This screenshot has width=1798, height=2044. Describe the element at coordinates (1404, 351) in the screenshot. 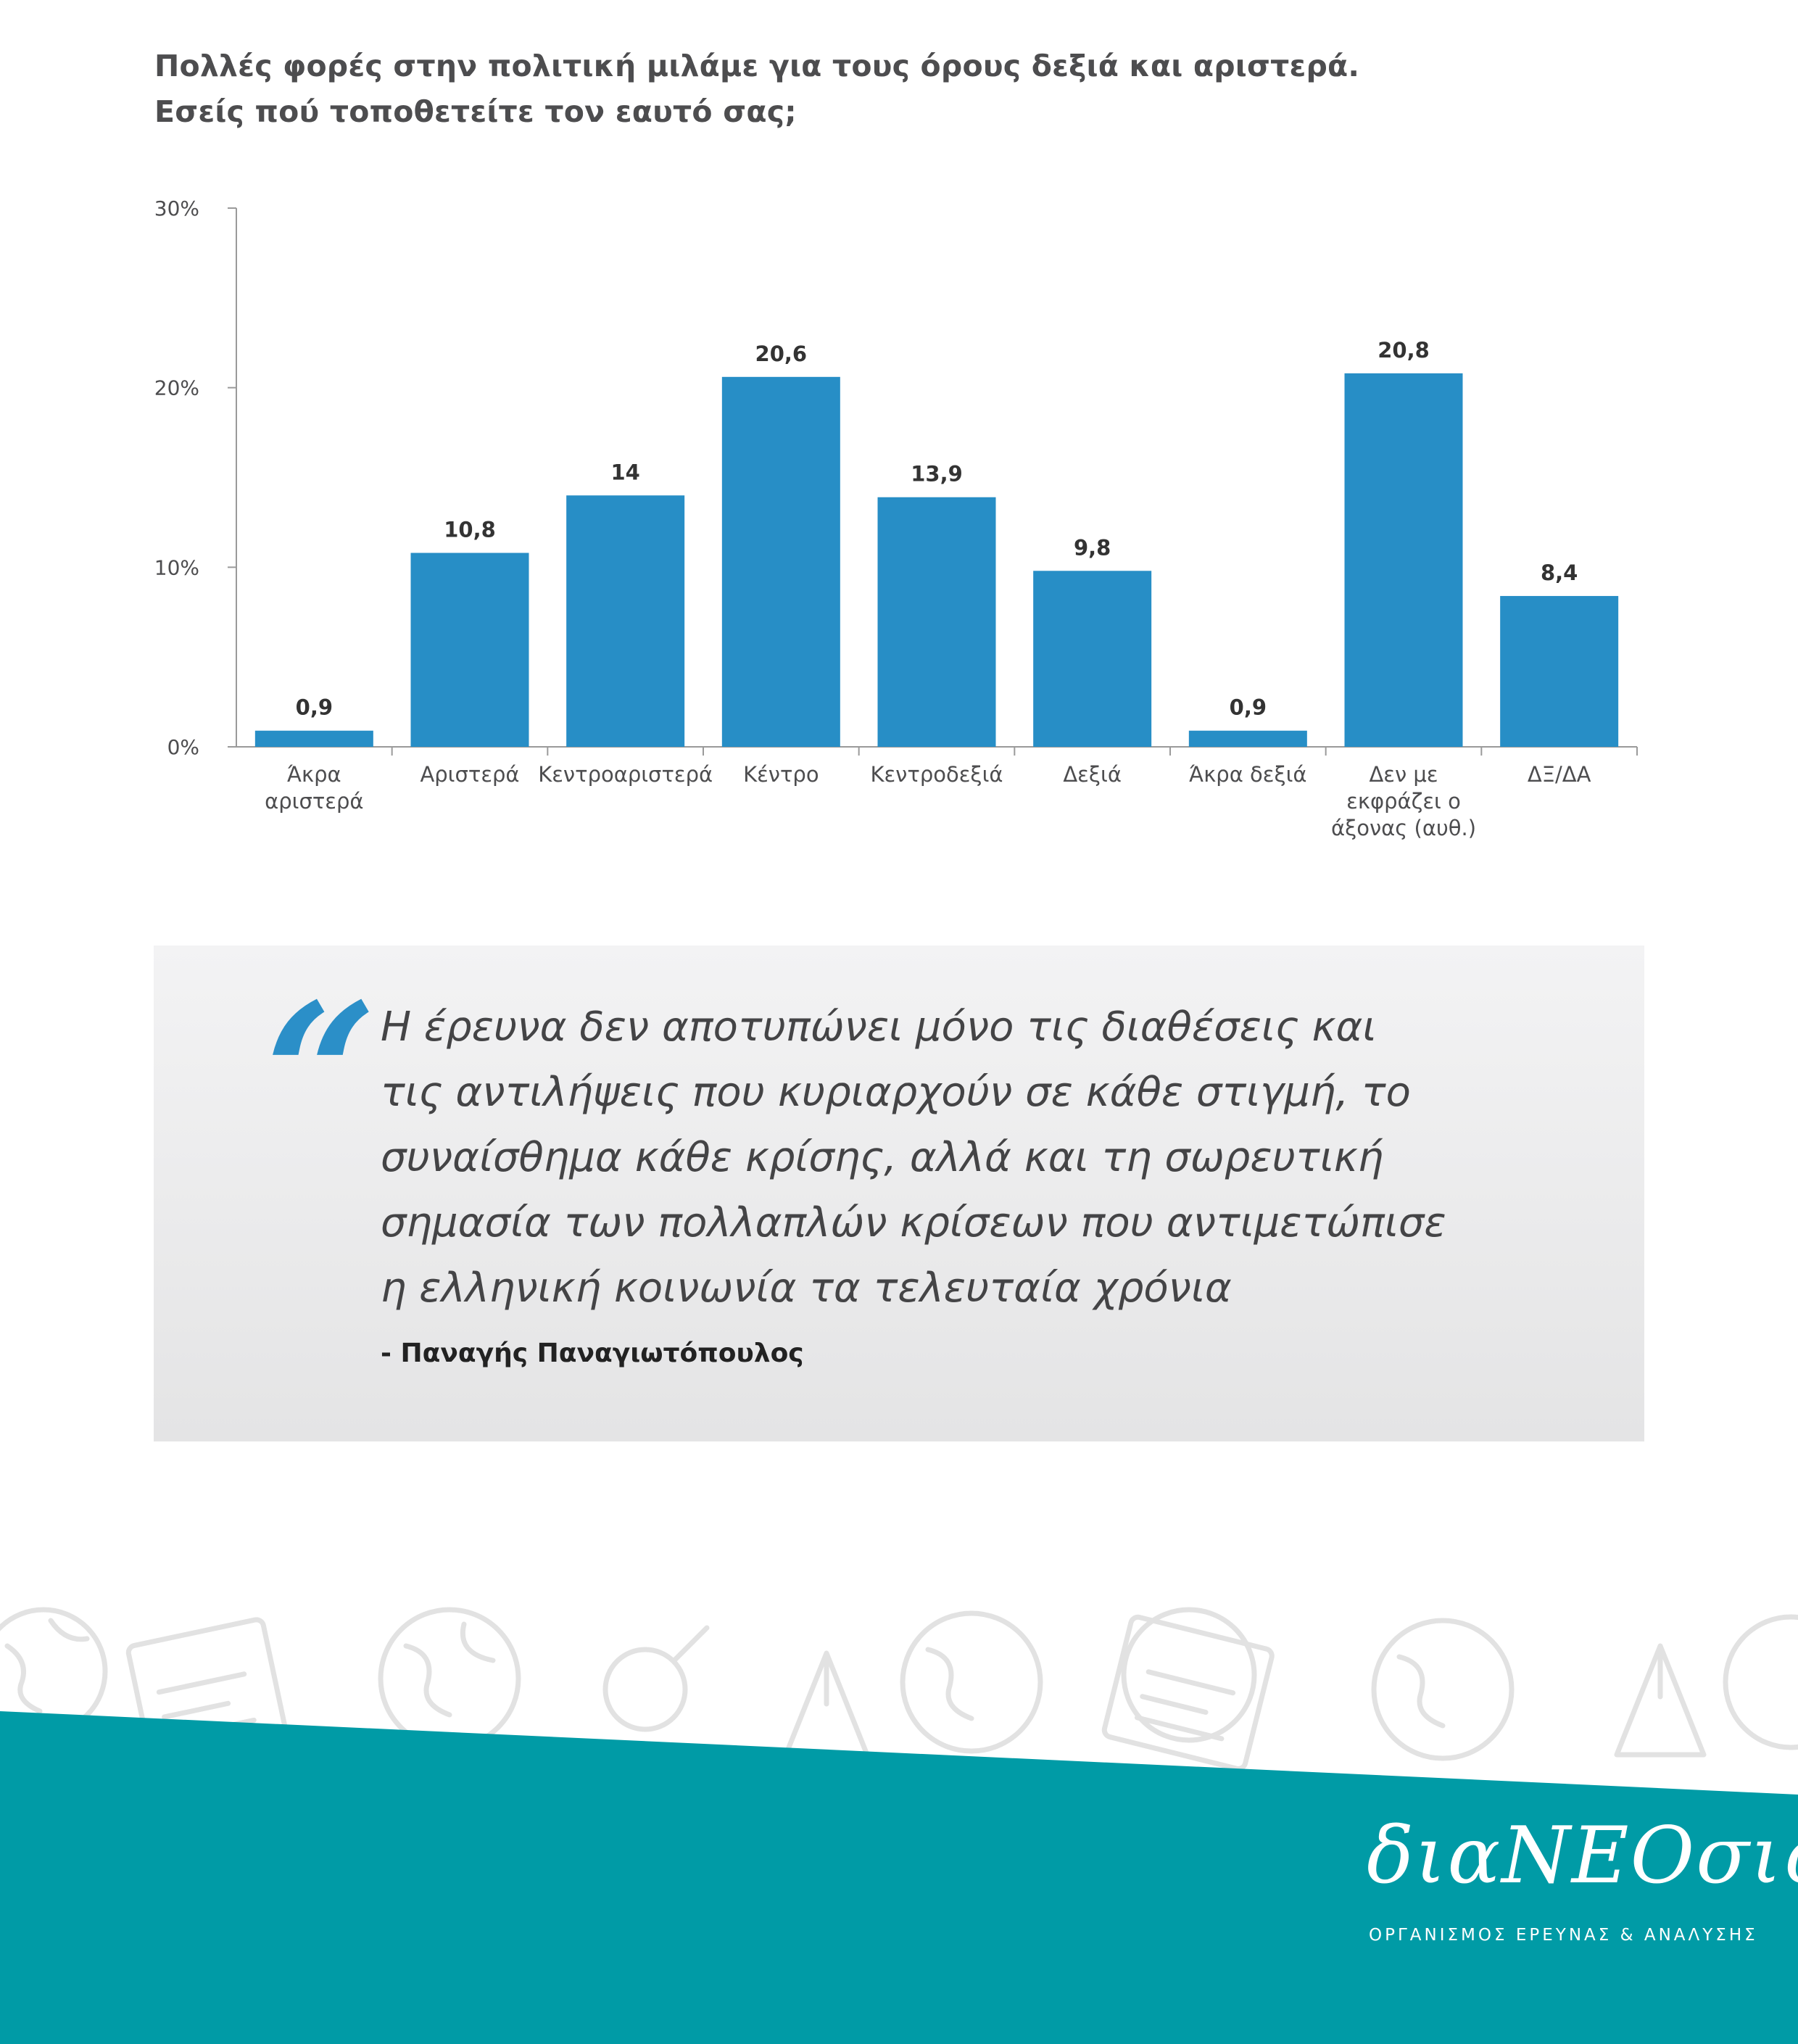

I see `data-label: 20,8` at that location.